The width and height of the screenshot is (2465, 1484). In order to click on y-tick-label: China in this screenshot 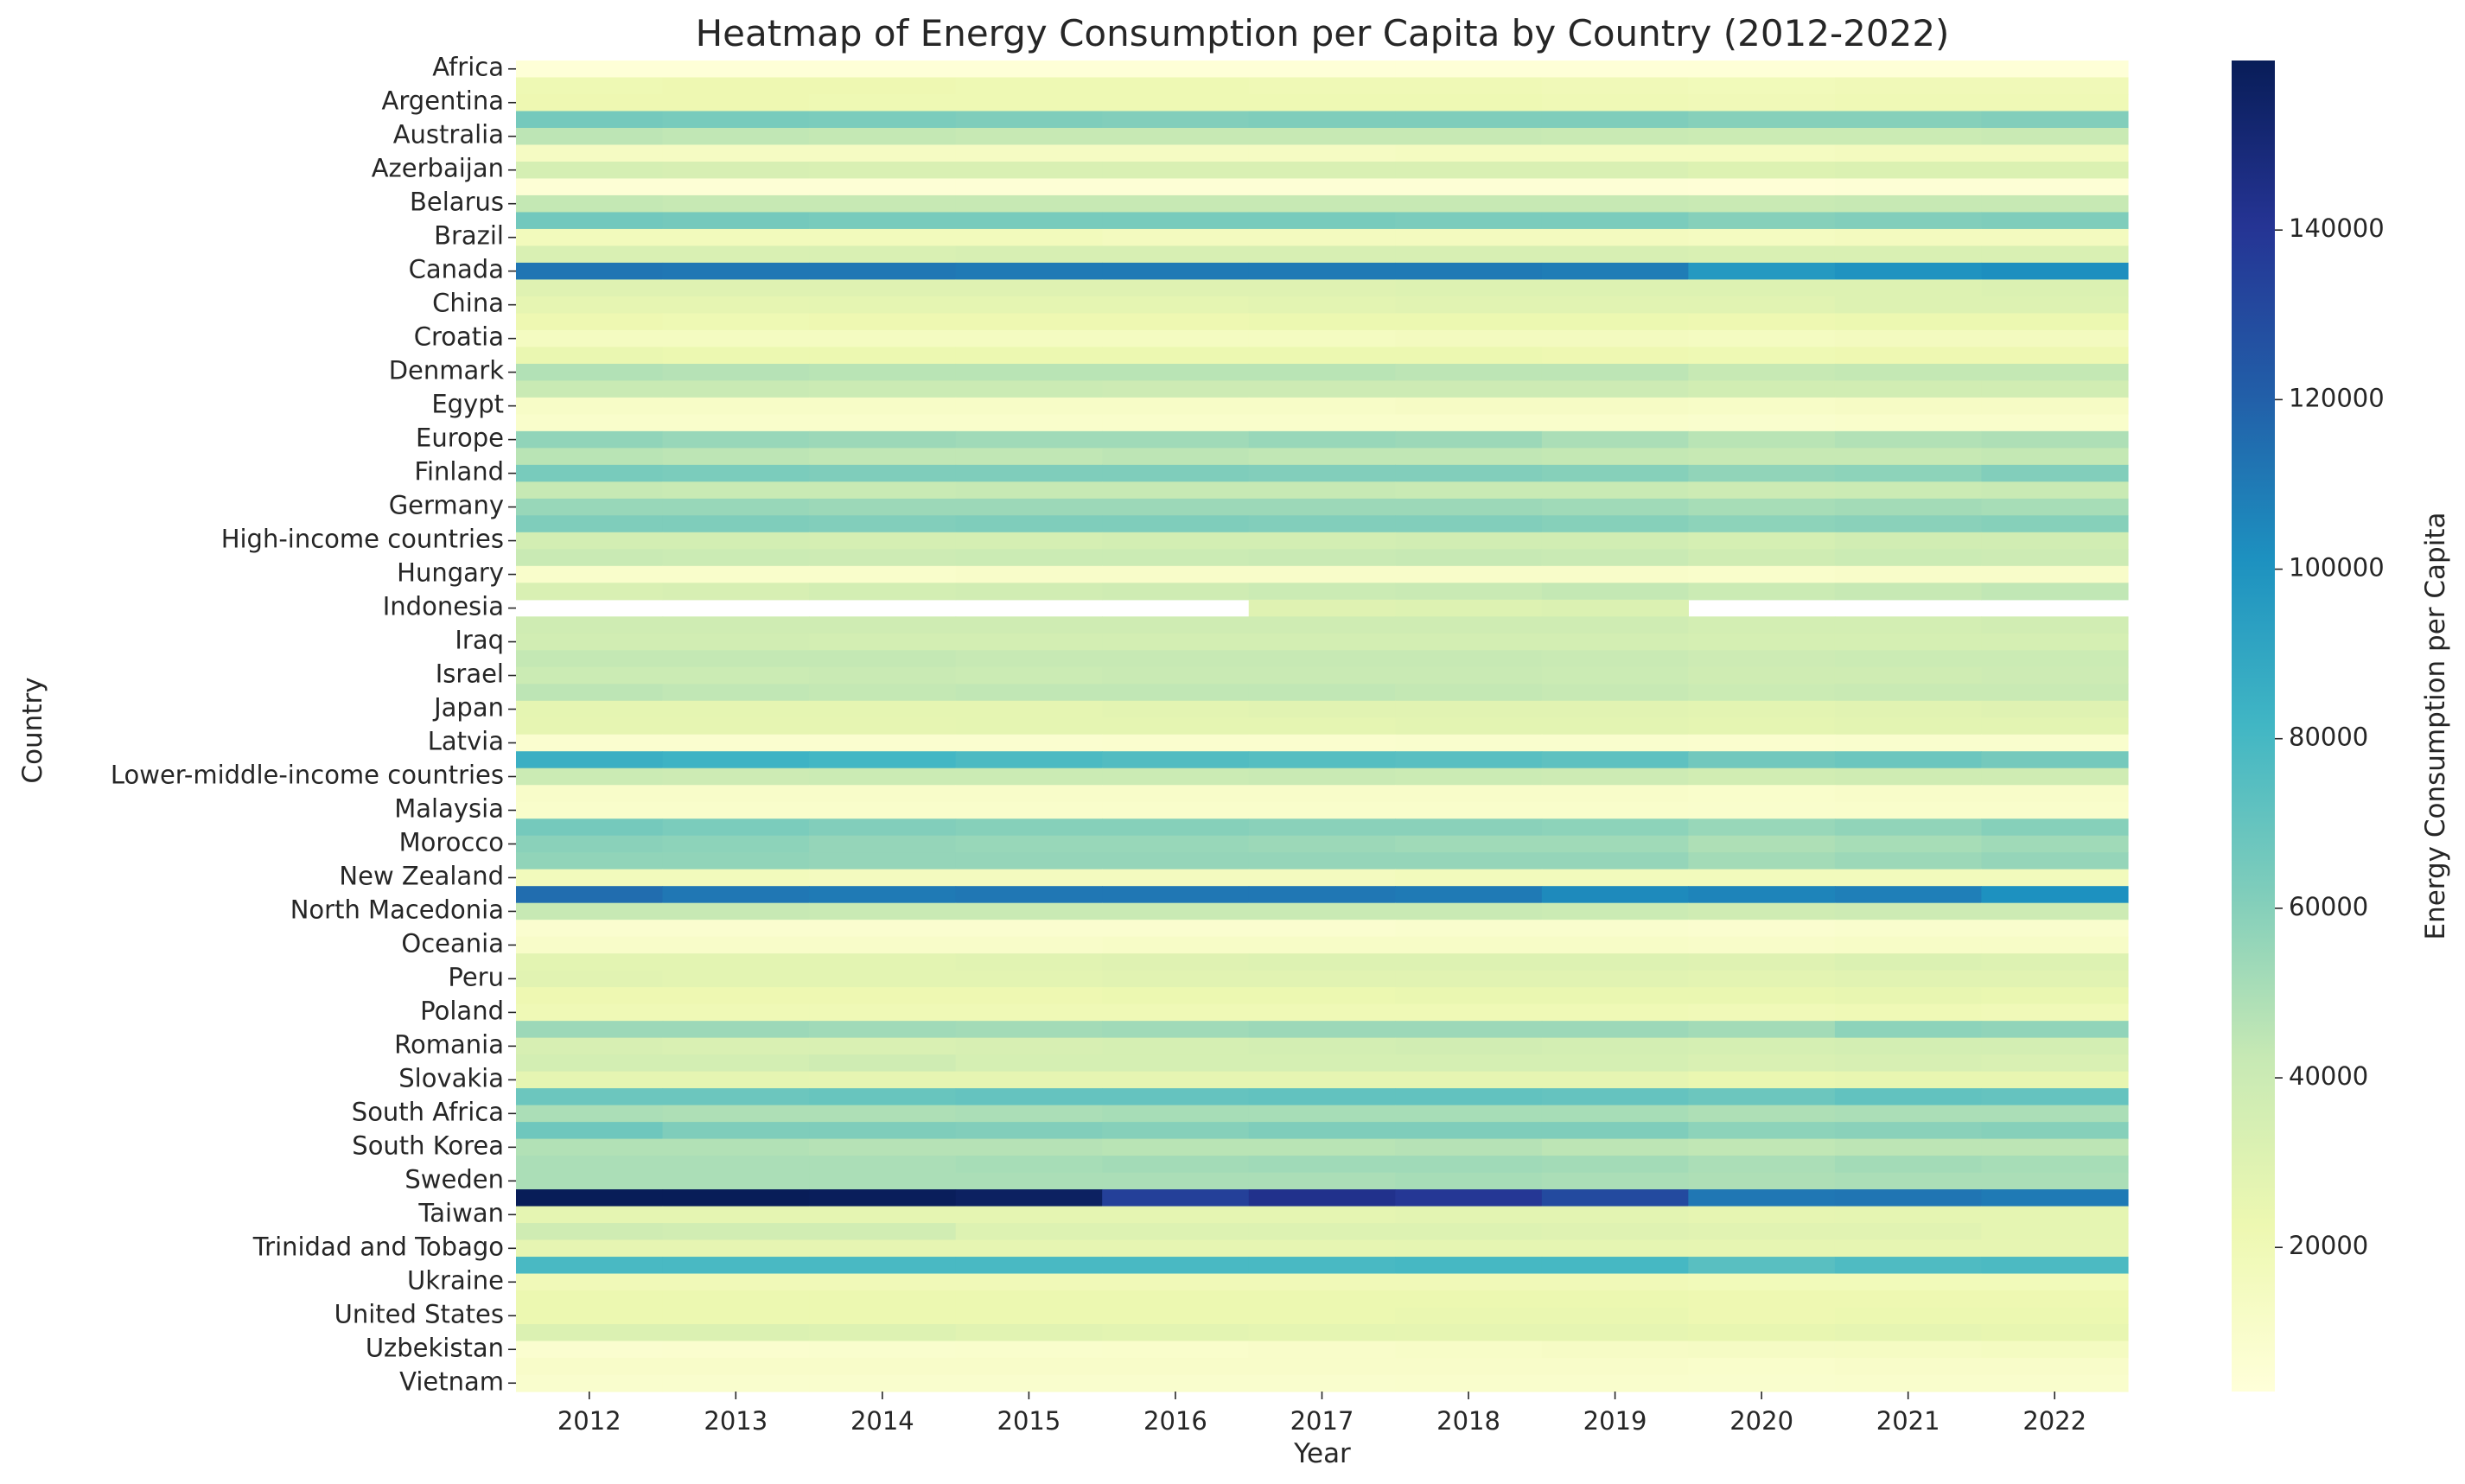, I will do `click(468, 303)`.